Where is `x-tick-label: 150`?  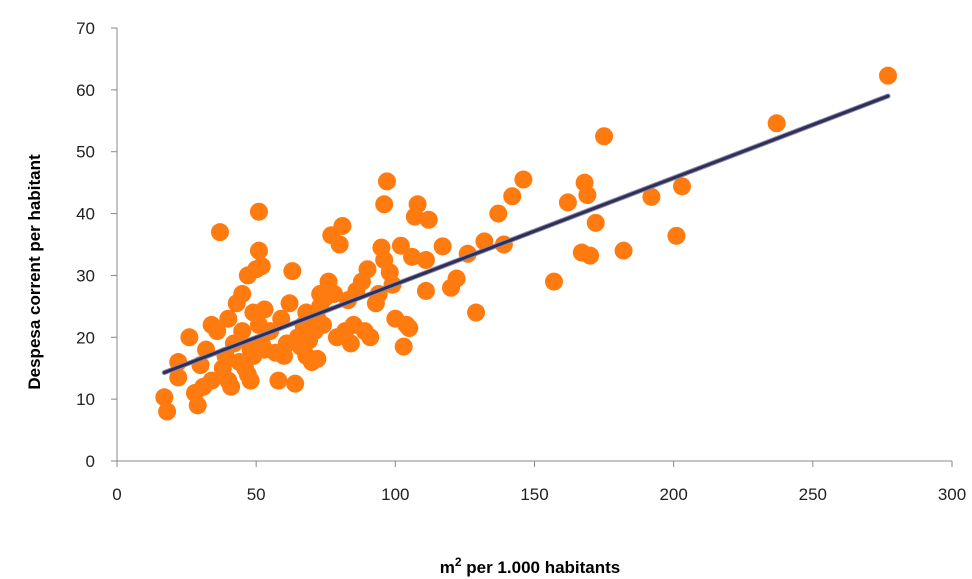
x-tick-label: 150 is located at coordinates (534, 494).